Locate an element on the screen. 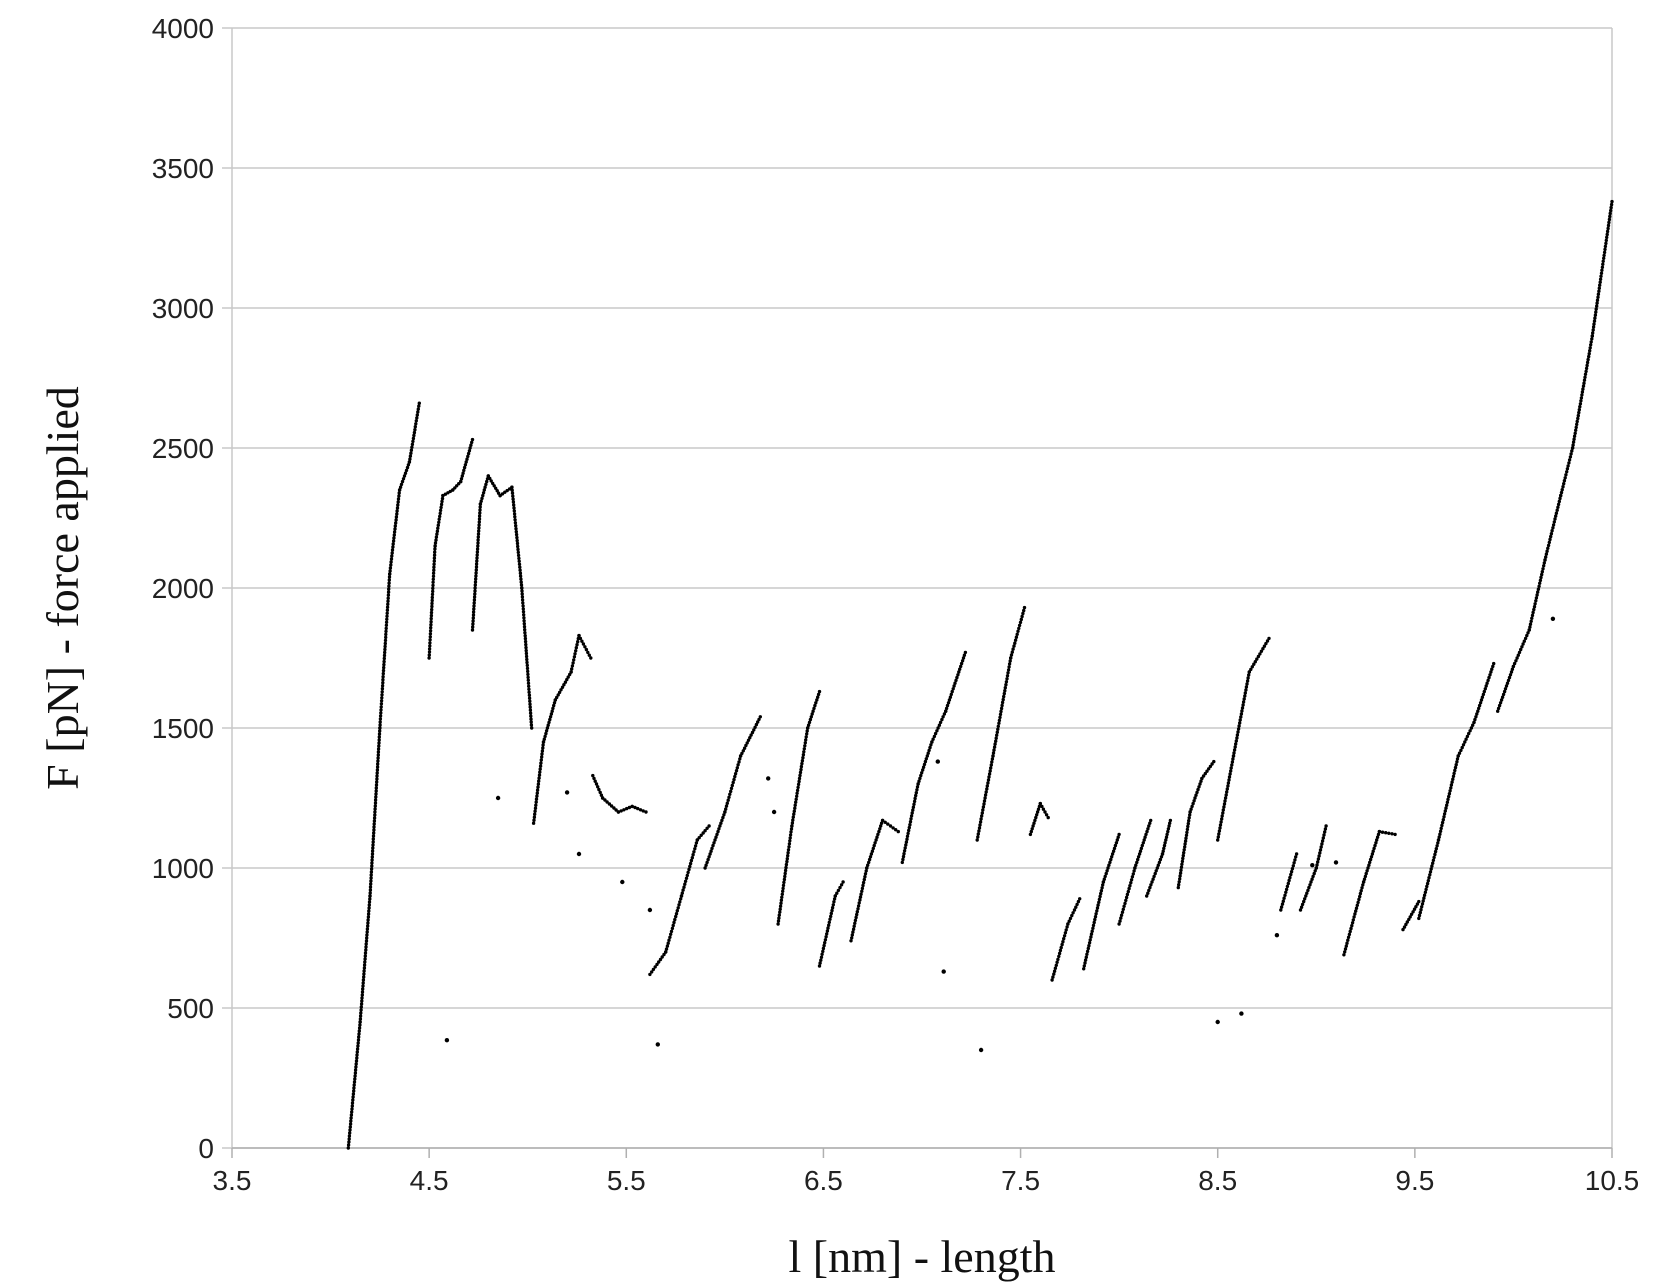 The width and height of the screenshot is (1654, 1288). y-tick-label: 1000 is located at coordinates (183, 868).